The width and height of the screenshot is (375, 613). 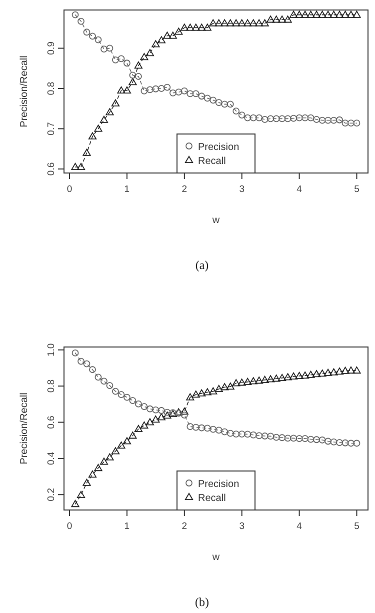 I want to click on y-tick-label: 0.7, so click(x=51, y=129).